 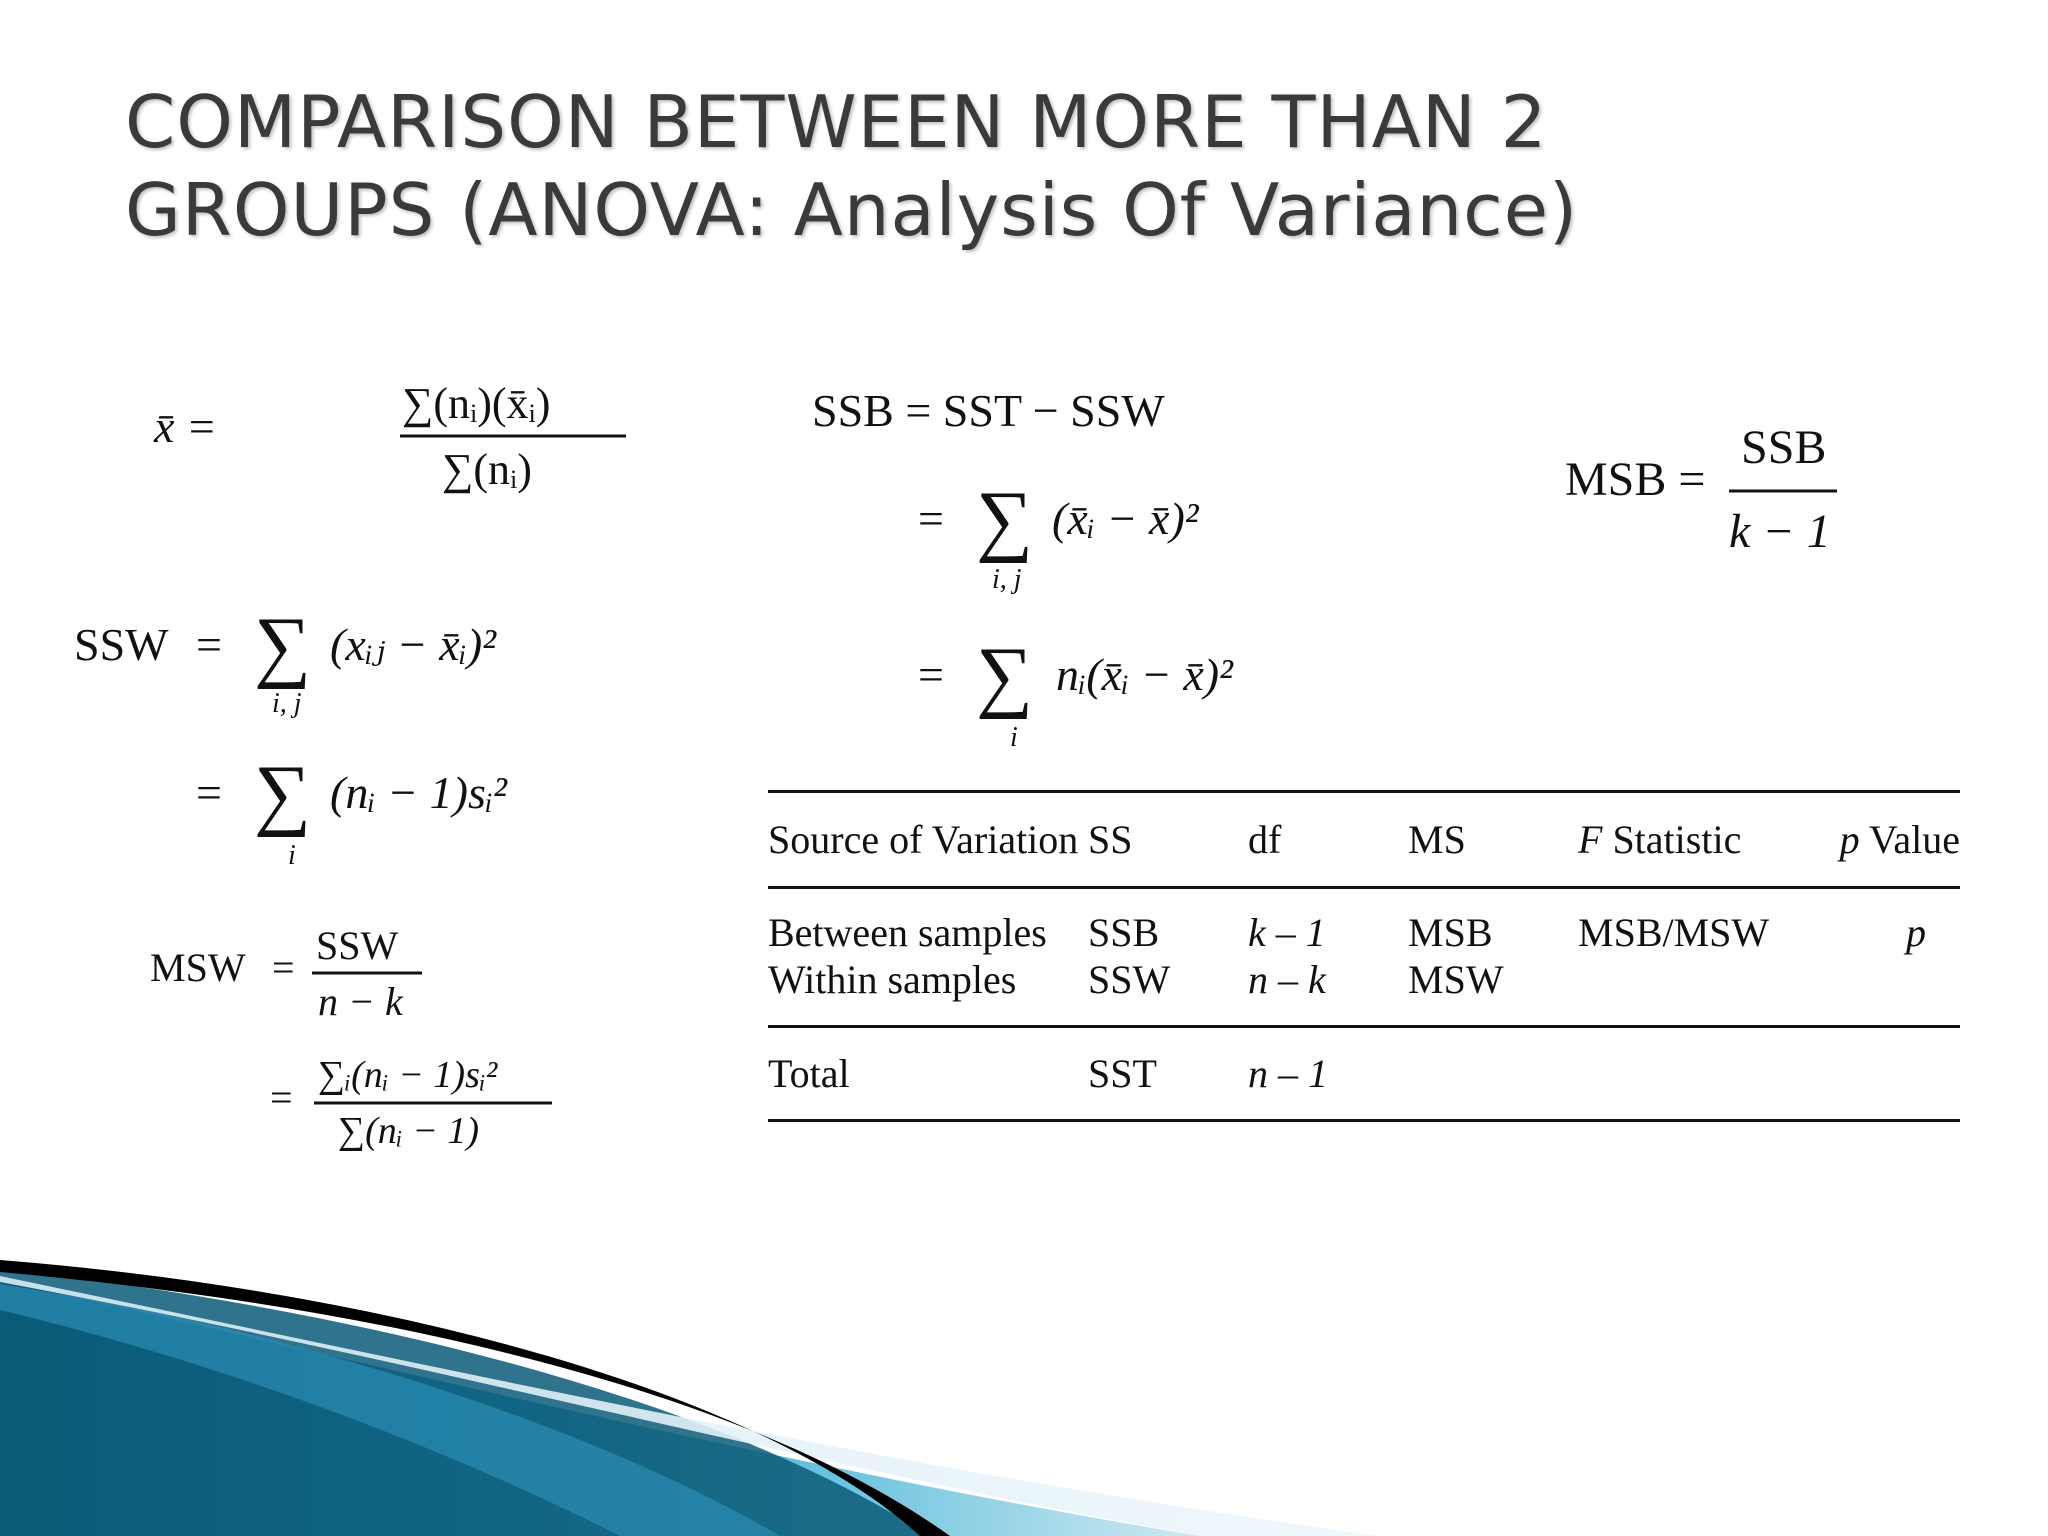 I want to click on header-f-text: Statistic, so click(x=1672, y=839).